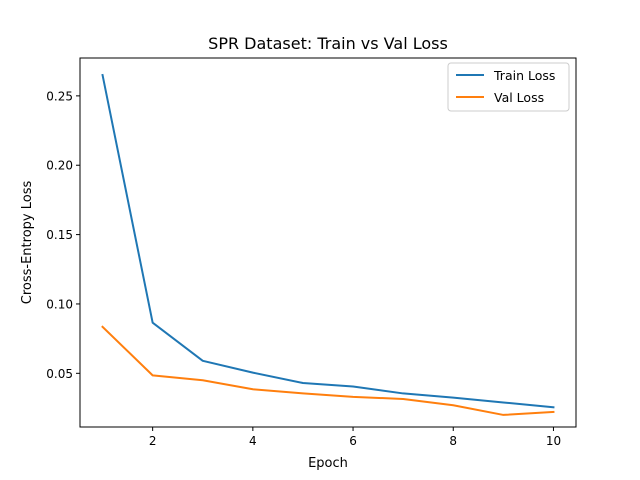  What do you see at coordinates (328, 370) in the screenshot?
I see `series-line-val-loss` at bounding box center [328, 370].